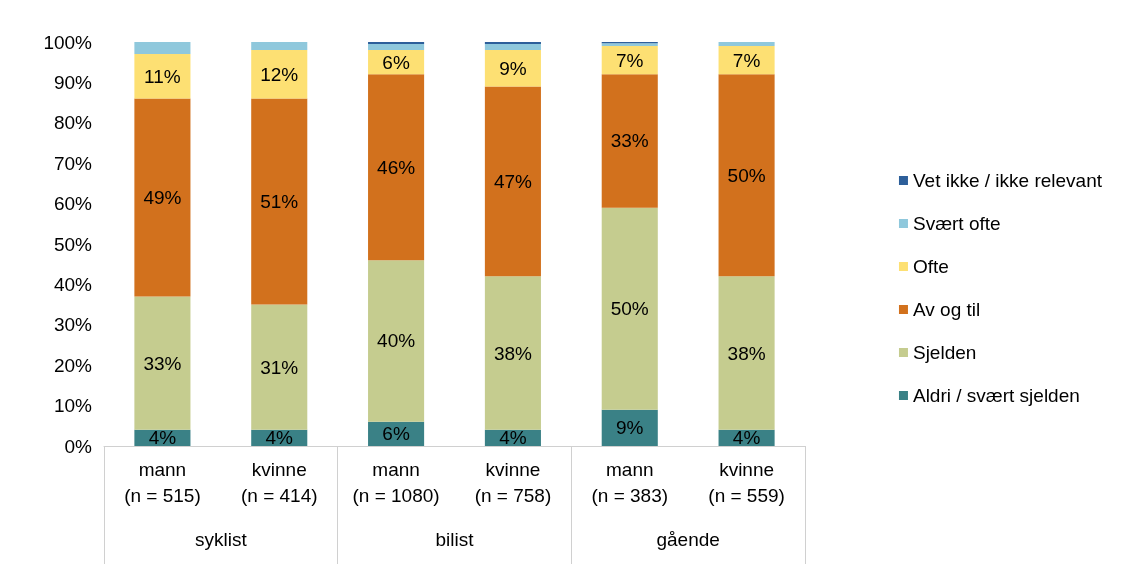 Image resolution: width=1133 pixels, height=576 pixels. Describe the element at coordinates (688, 539) in the screenshot. I see `text: gående` at that location.